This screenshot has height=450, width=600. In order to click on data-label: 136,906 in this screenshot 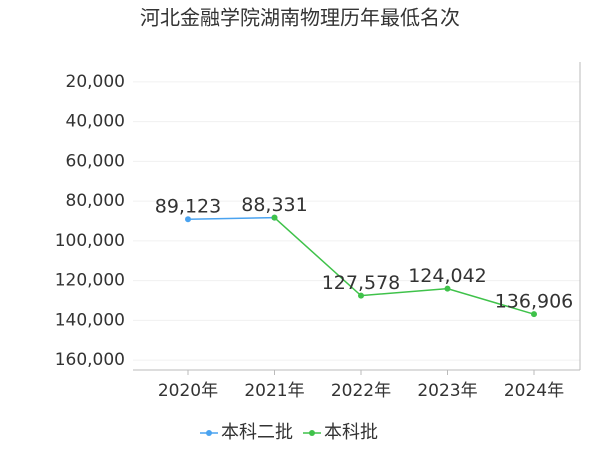, I will do `click(534, 302)`.